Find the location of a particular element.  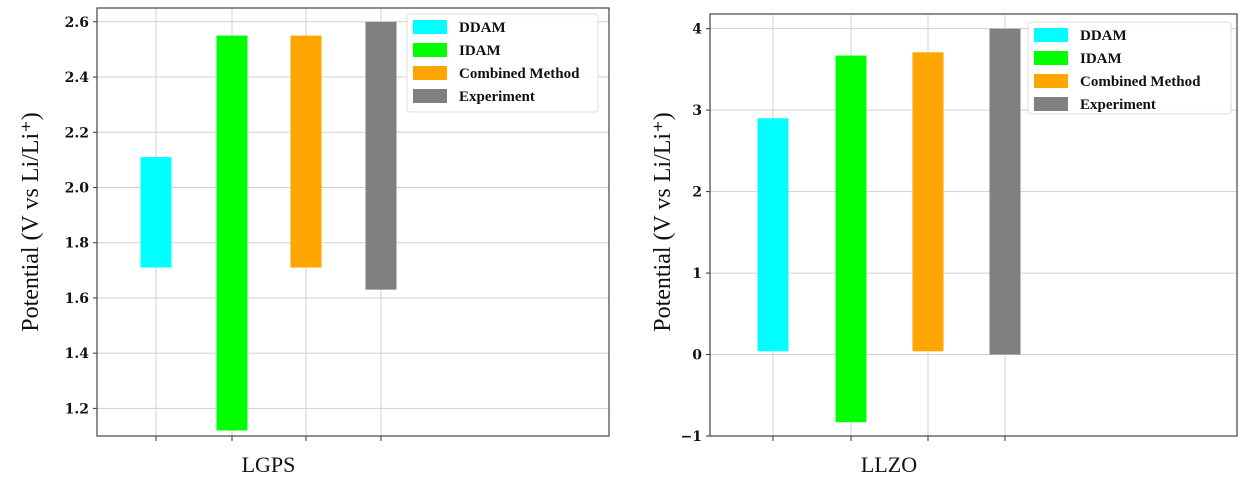

y-tick-label: 0 is located at coordinates (697, 356).